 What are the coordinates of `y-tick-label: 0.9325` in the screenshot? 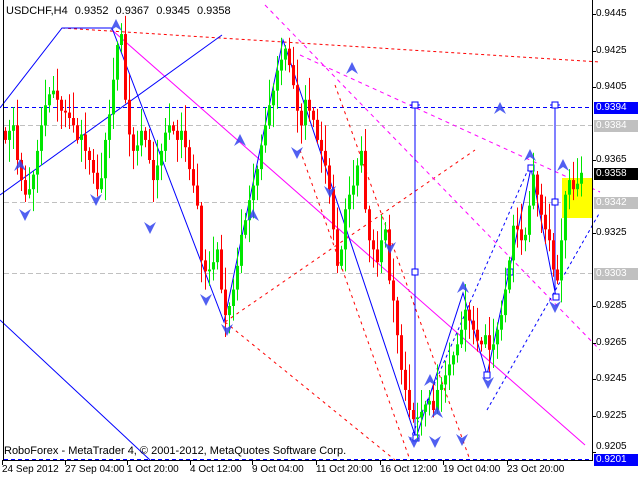 It's located at (611, 232).